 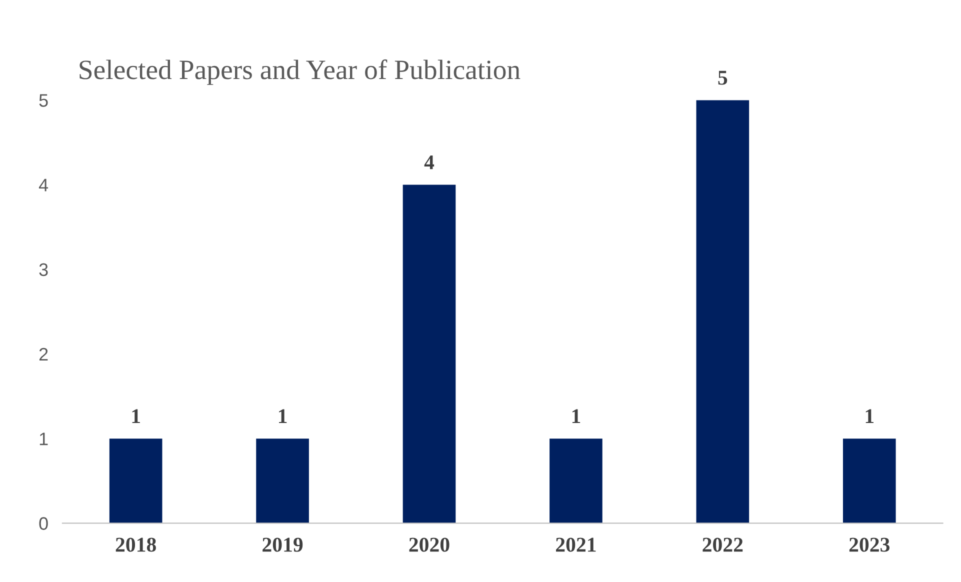 What do you see at coordinates (43, 185) in the screenshot?
I see `y-tick-label: 4` at bounding box center [43, 185].